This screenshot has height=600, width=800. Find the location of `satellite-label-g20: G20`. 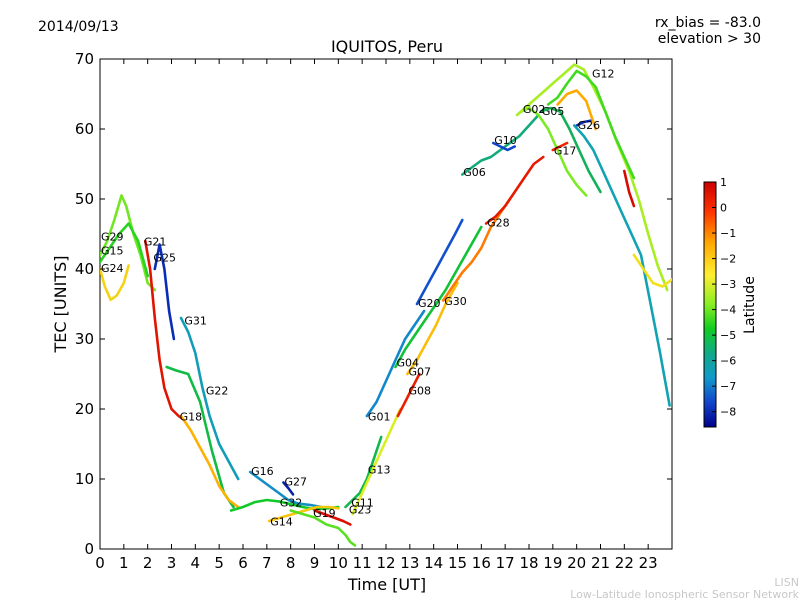

satellite-label-g20: G20 is located at coordinates (429, 303).